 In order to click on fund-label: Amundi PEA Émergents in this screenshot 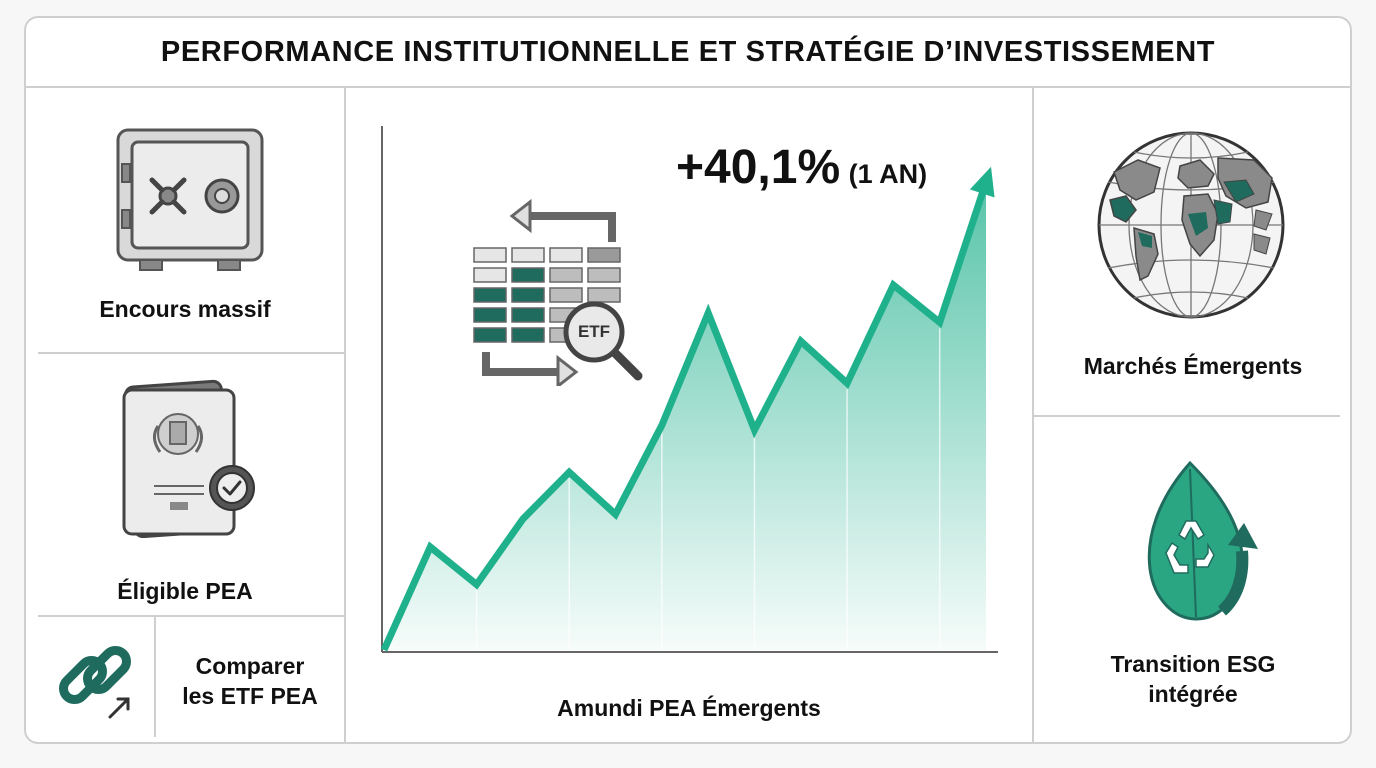, I will do `click(689, 708)`.